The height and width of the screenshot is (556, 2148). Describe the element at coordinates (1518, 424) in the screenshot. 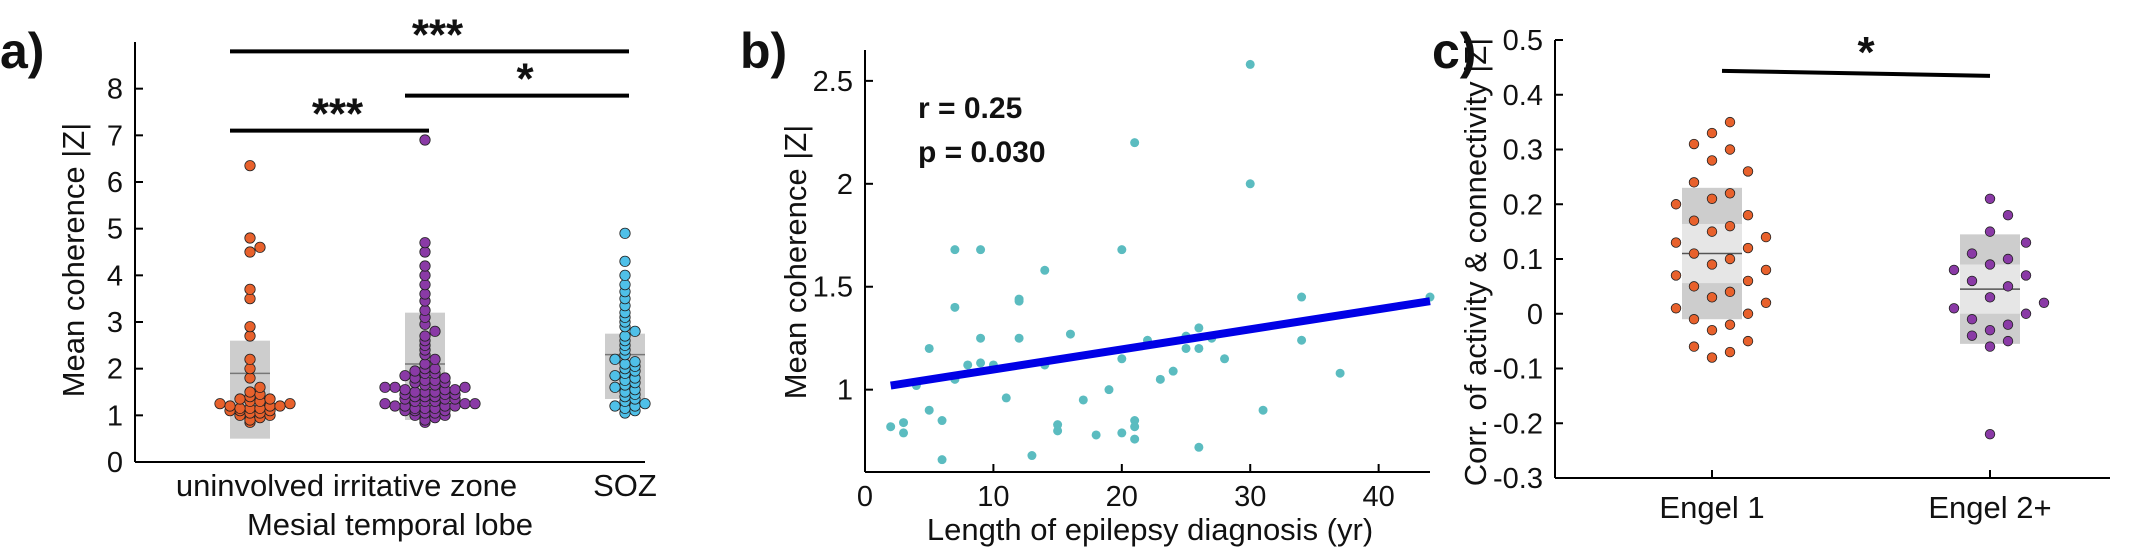

I see `y-tick-label: -0.2` at that location.